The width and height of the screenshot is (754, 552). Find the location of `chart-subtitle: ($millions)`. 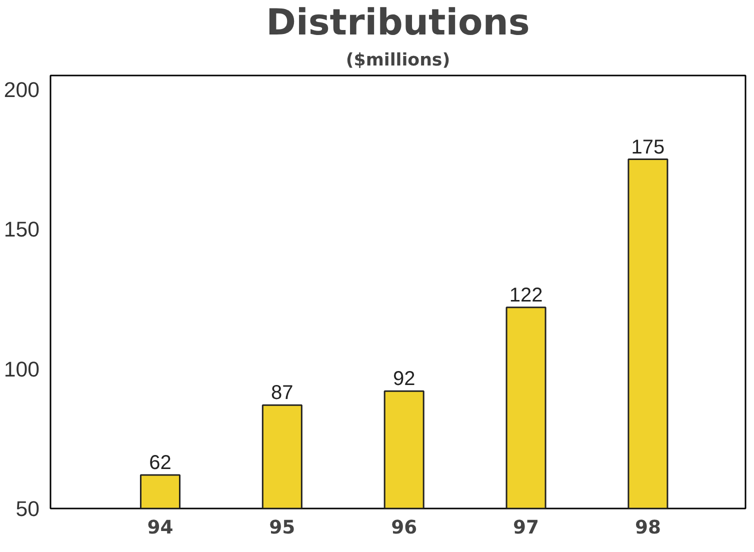

chart-subtitle: ($millions) is located at coordinates (398, 60).